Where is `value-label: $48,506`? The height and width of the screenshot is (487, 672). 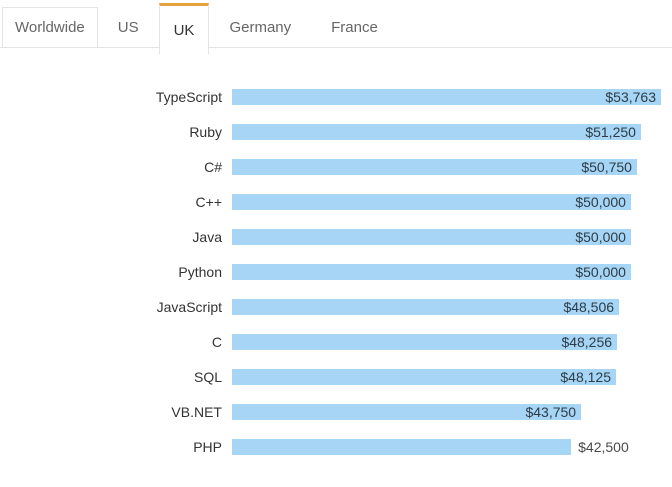
value-label: $48,506 is located at coordinates (589, 306).